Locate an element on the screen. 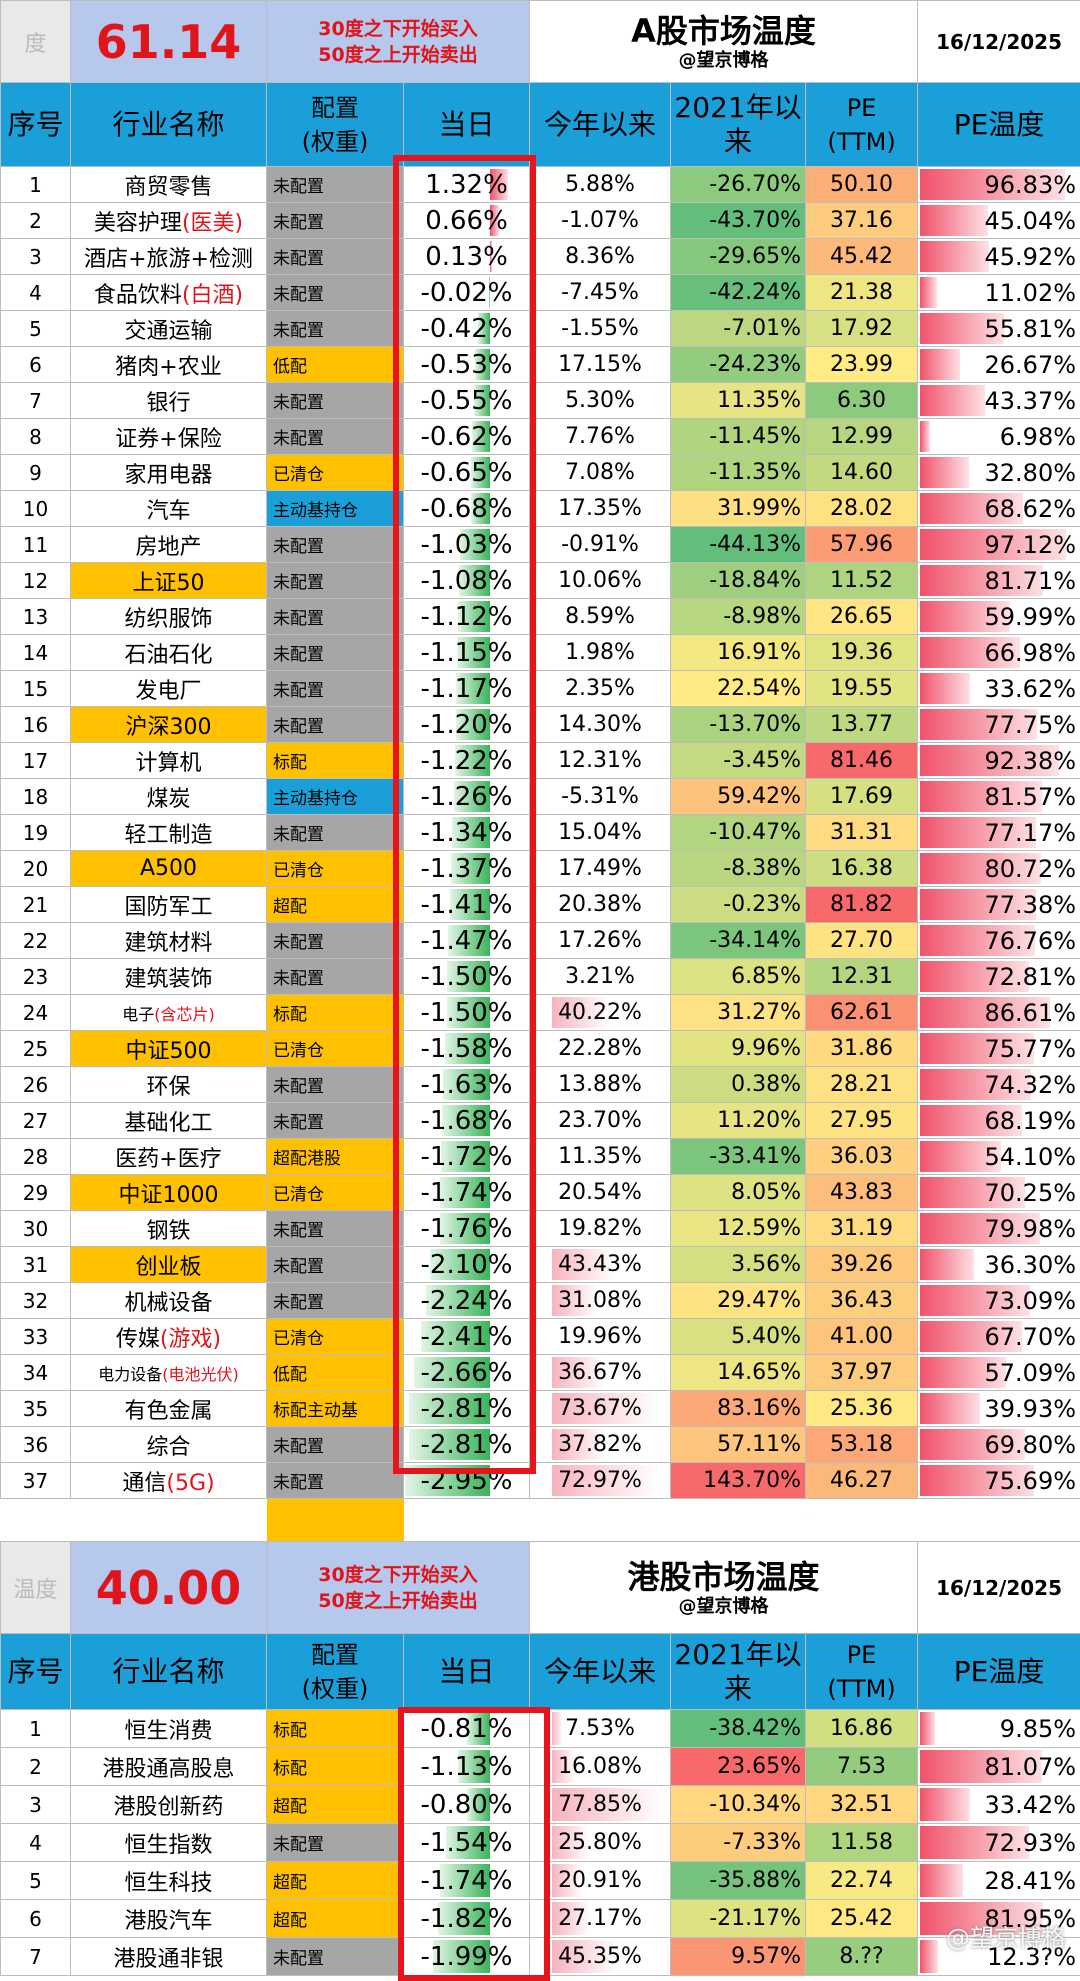 This screenshot has height=1981, width=1080. row-index: 4 is located at coordinates (35, 292).